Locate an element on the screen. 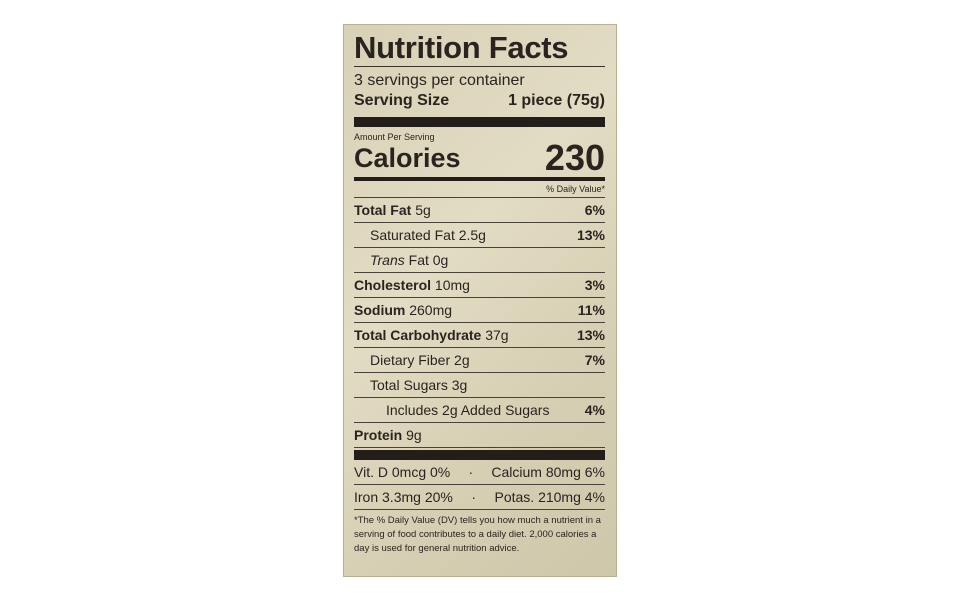  nutrient-name: Sodium 260mg is located at coordinates (403, 310).